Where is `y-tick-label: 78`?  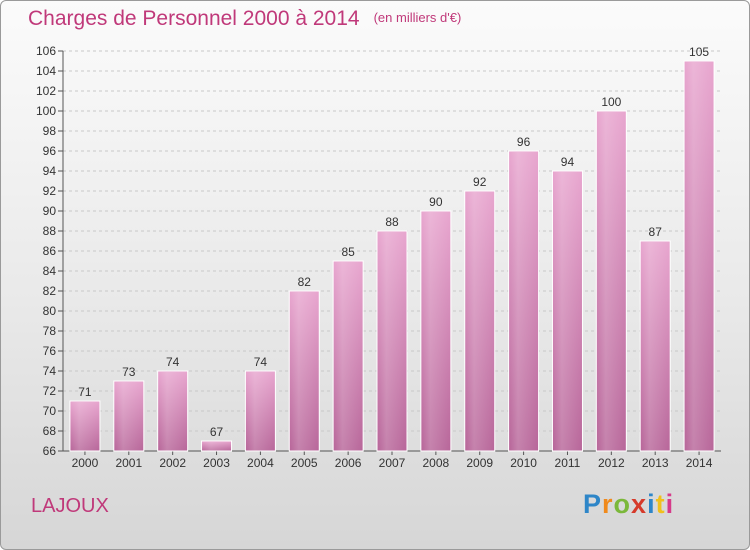 y-tick-label: 78 is located at coordinates (50, 331).